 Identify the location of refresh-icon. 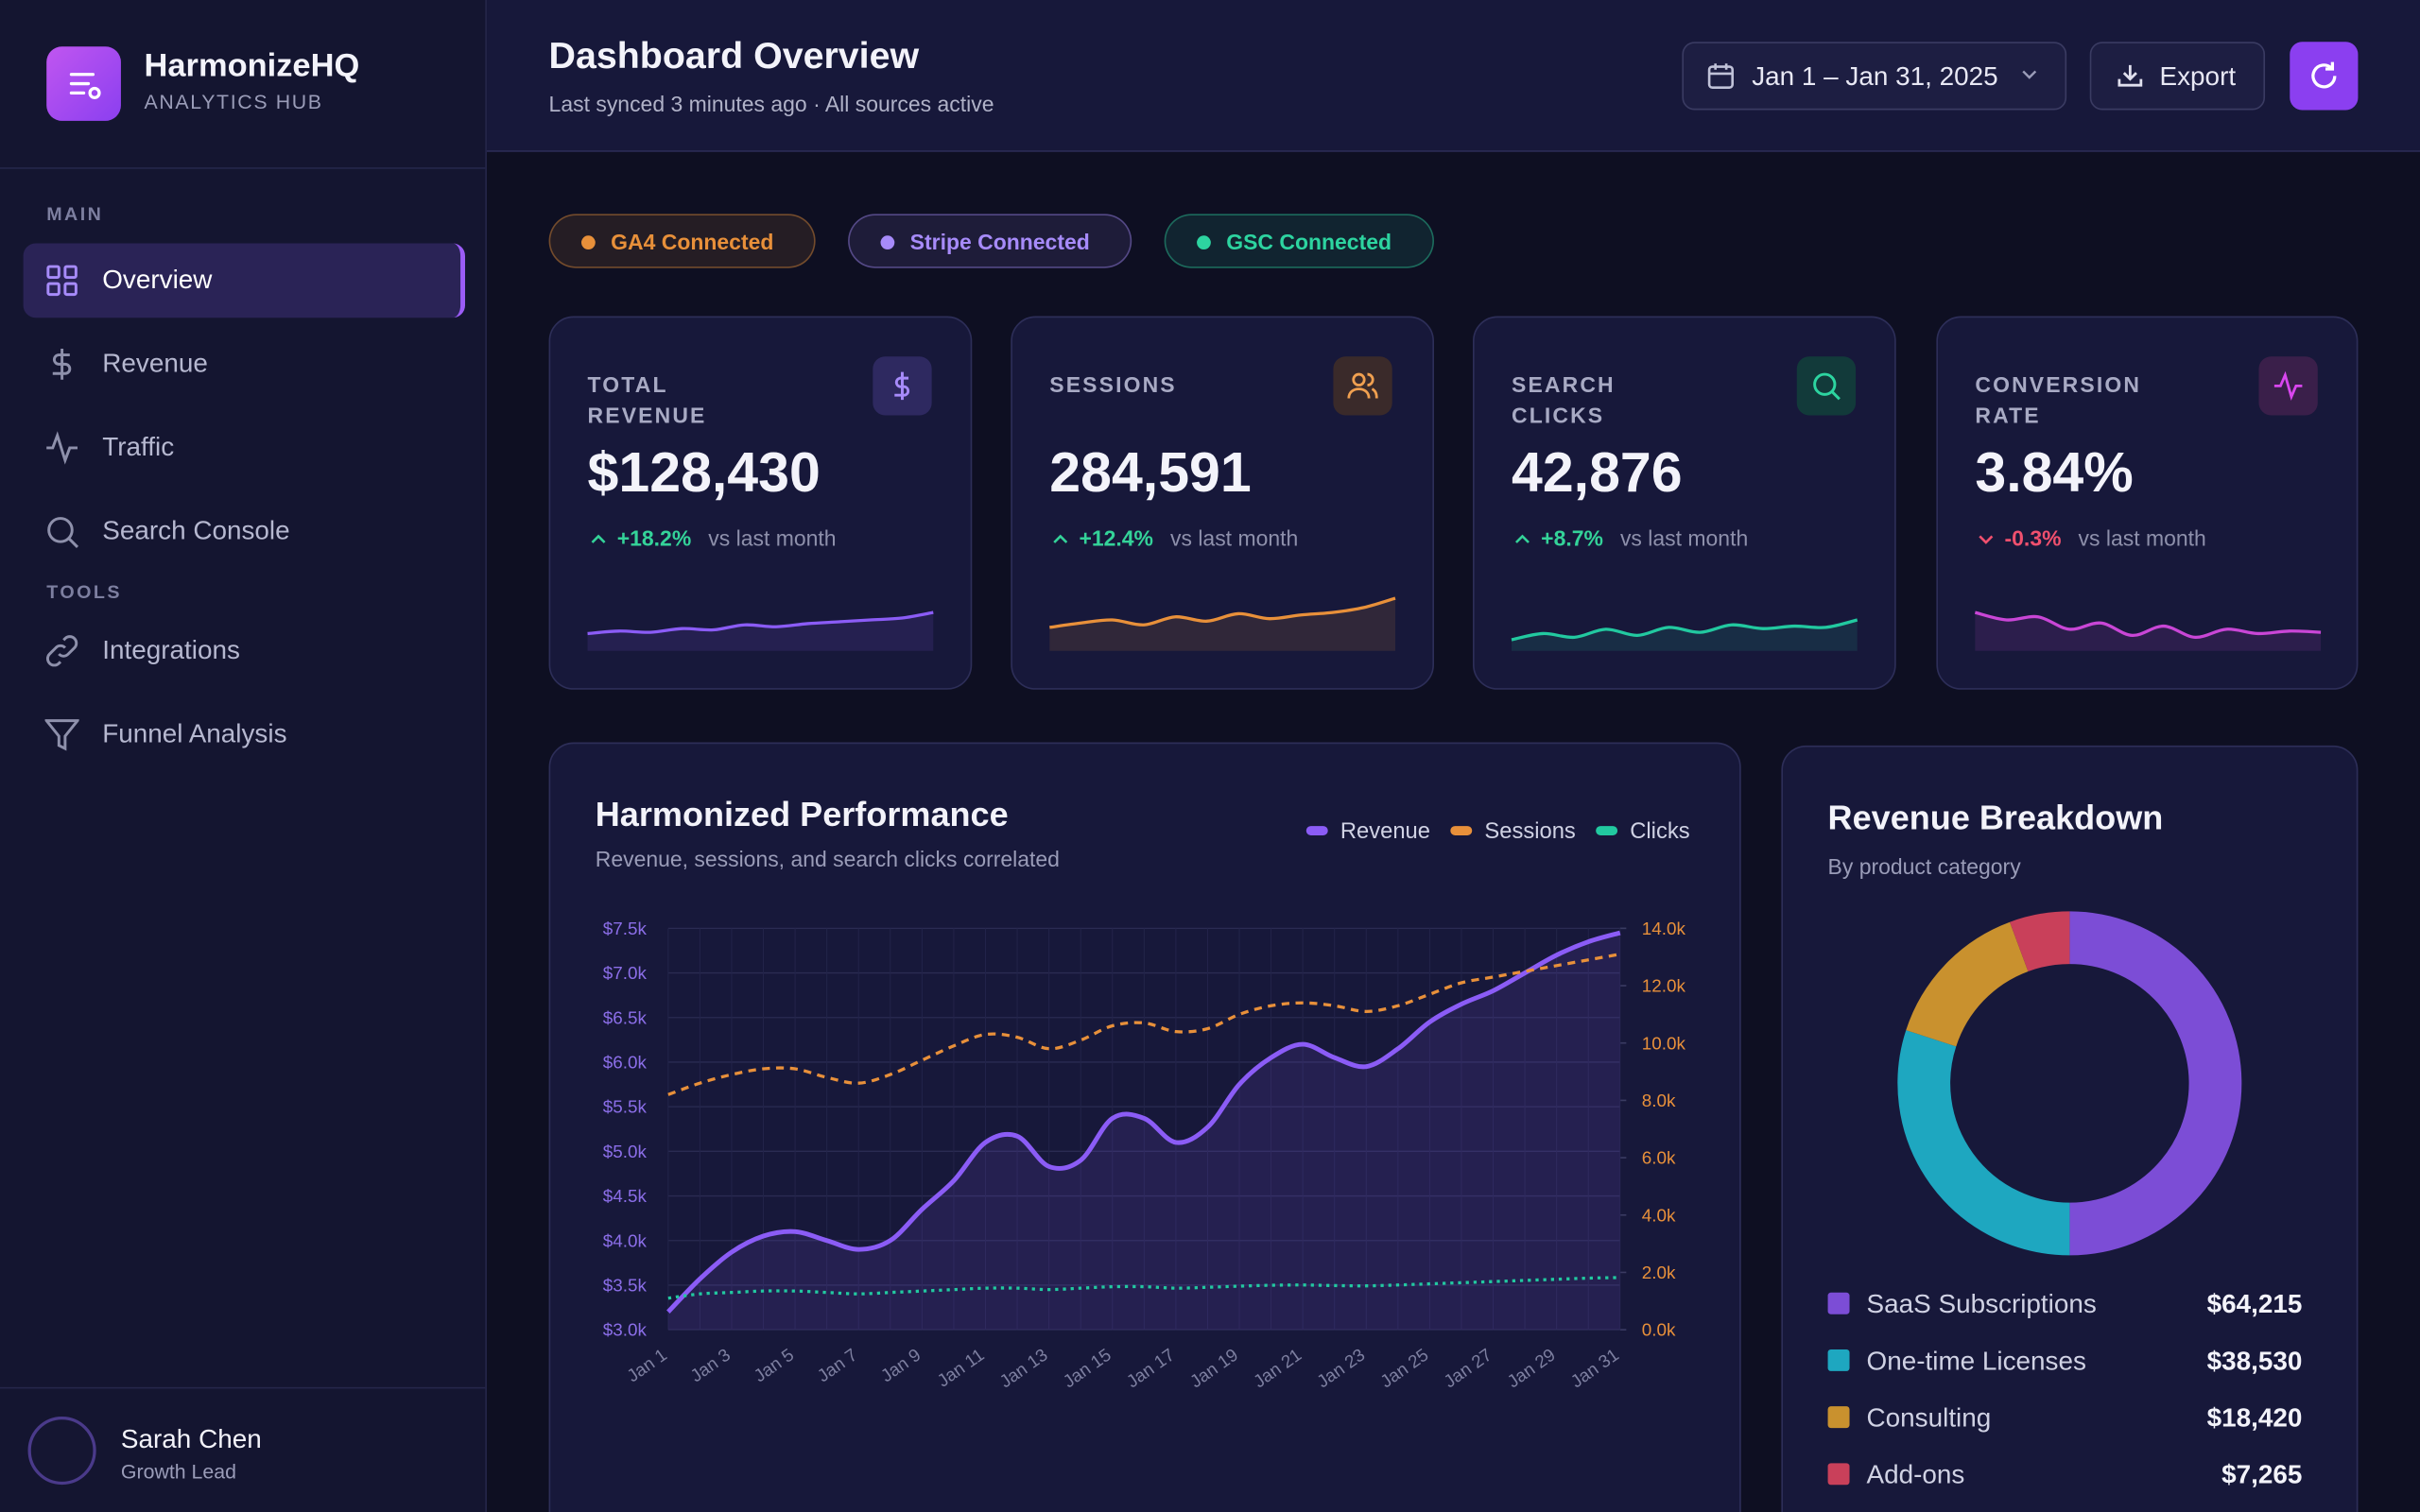
(2324, 75).